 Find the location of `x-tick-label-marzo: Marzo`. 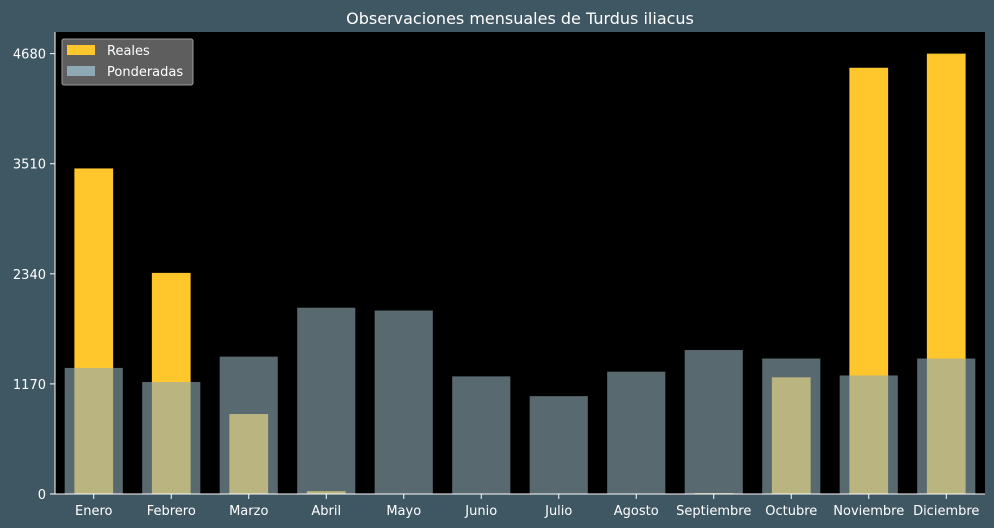

x-tick-label-marzo: Marzo is located at coordinates (248, 511).